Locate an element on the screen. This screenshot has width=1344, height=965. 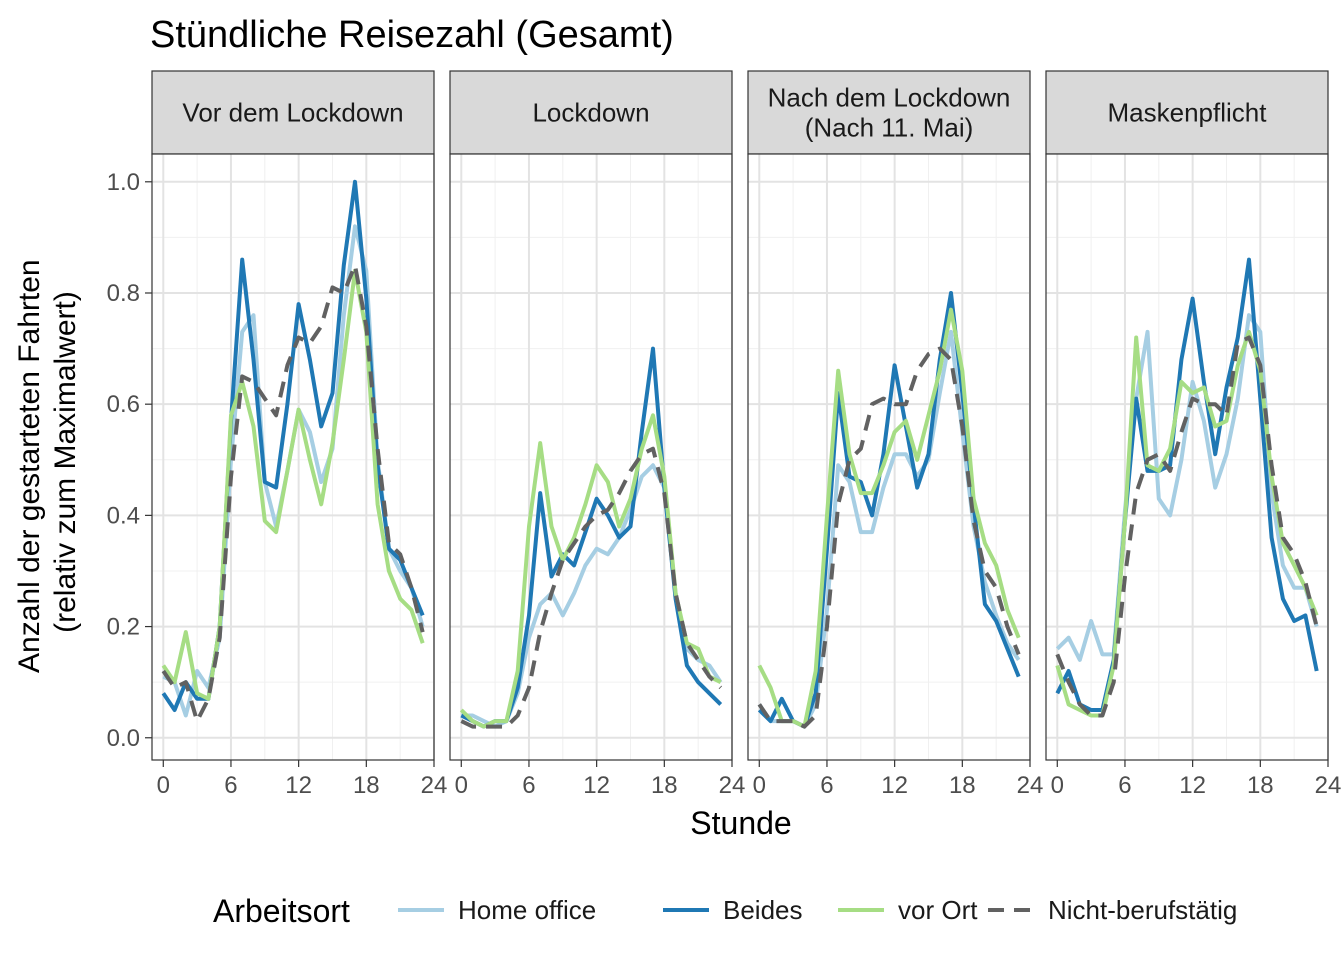
y-tick-label: 0.8 is located at coordinates (123, 293).